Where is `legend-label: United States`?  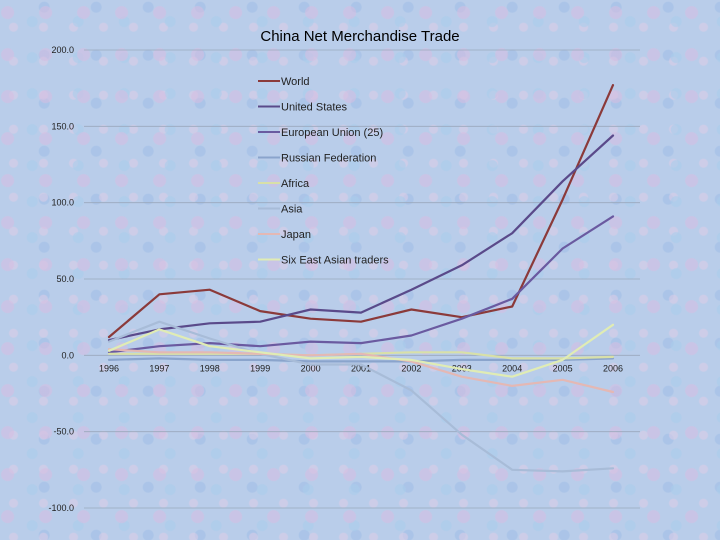
legend-label: United States is located at coordinates (314, 108).